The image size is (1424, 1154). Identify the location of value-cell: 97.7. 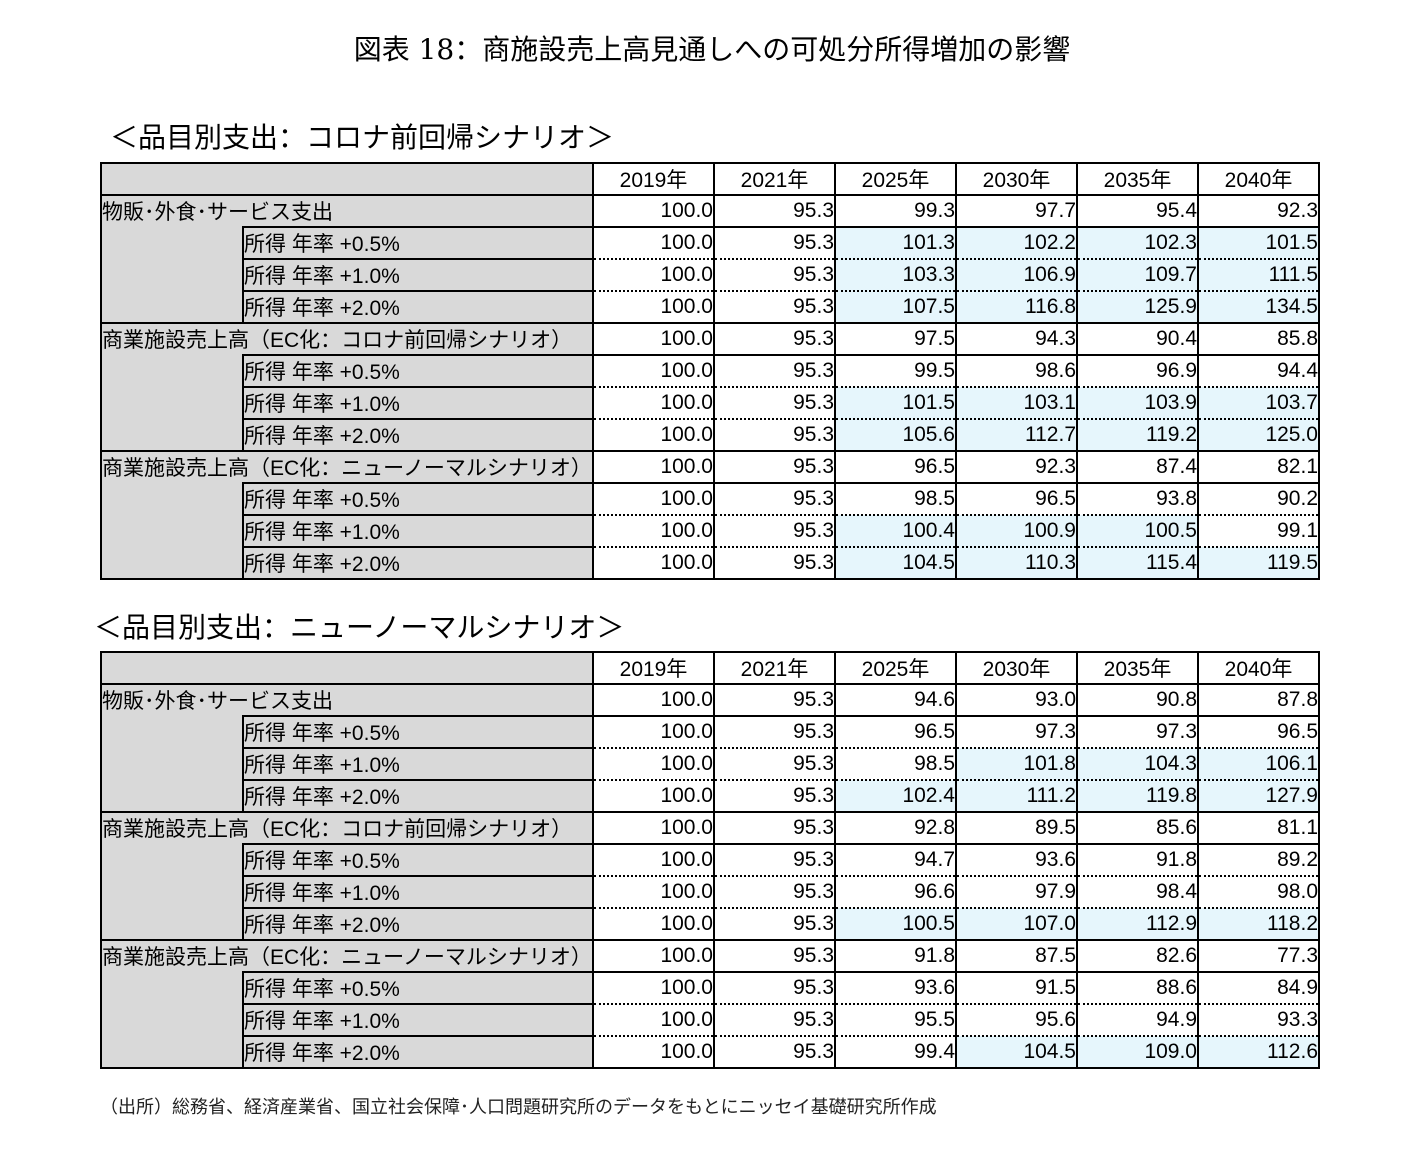
(1016, 210).